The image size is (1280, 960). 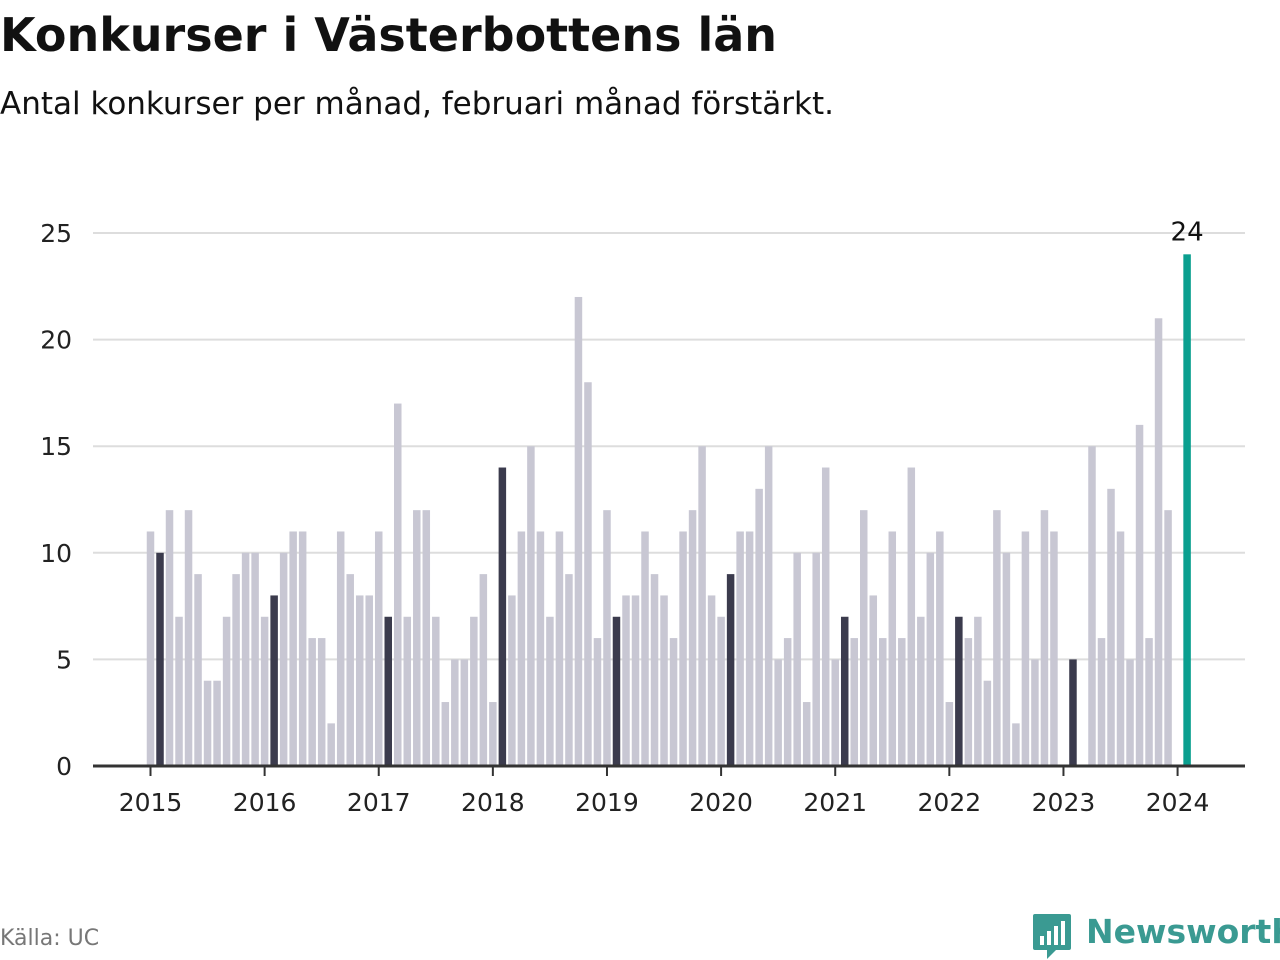 I want to click on latest-value-label: 24, so click(x=1187, y=232).